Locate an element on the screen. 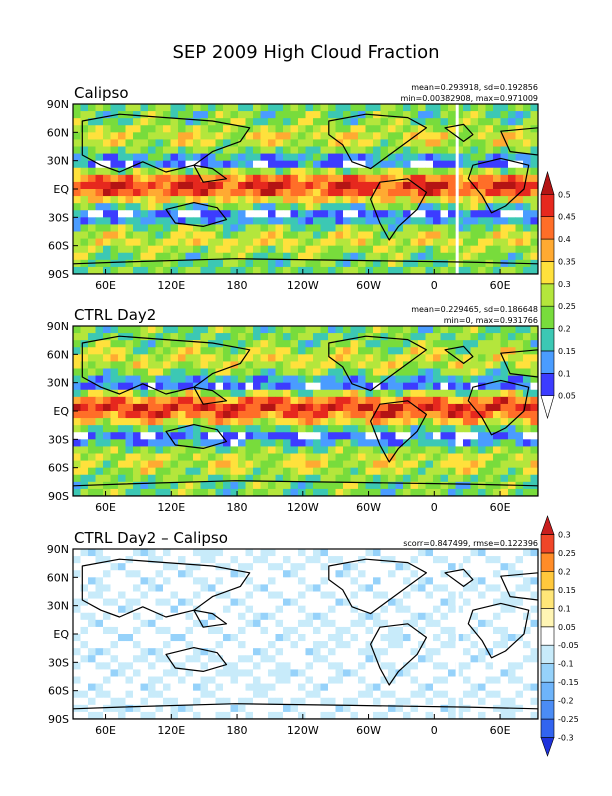 This screenshot has width=612, height=796. figure-title: SEP 2009 High Cloud Fraction is located at coordinates (306, 52).